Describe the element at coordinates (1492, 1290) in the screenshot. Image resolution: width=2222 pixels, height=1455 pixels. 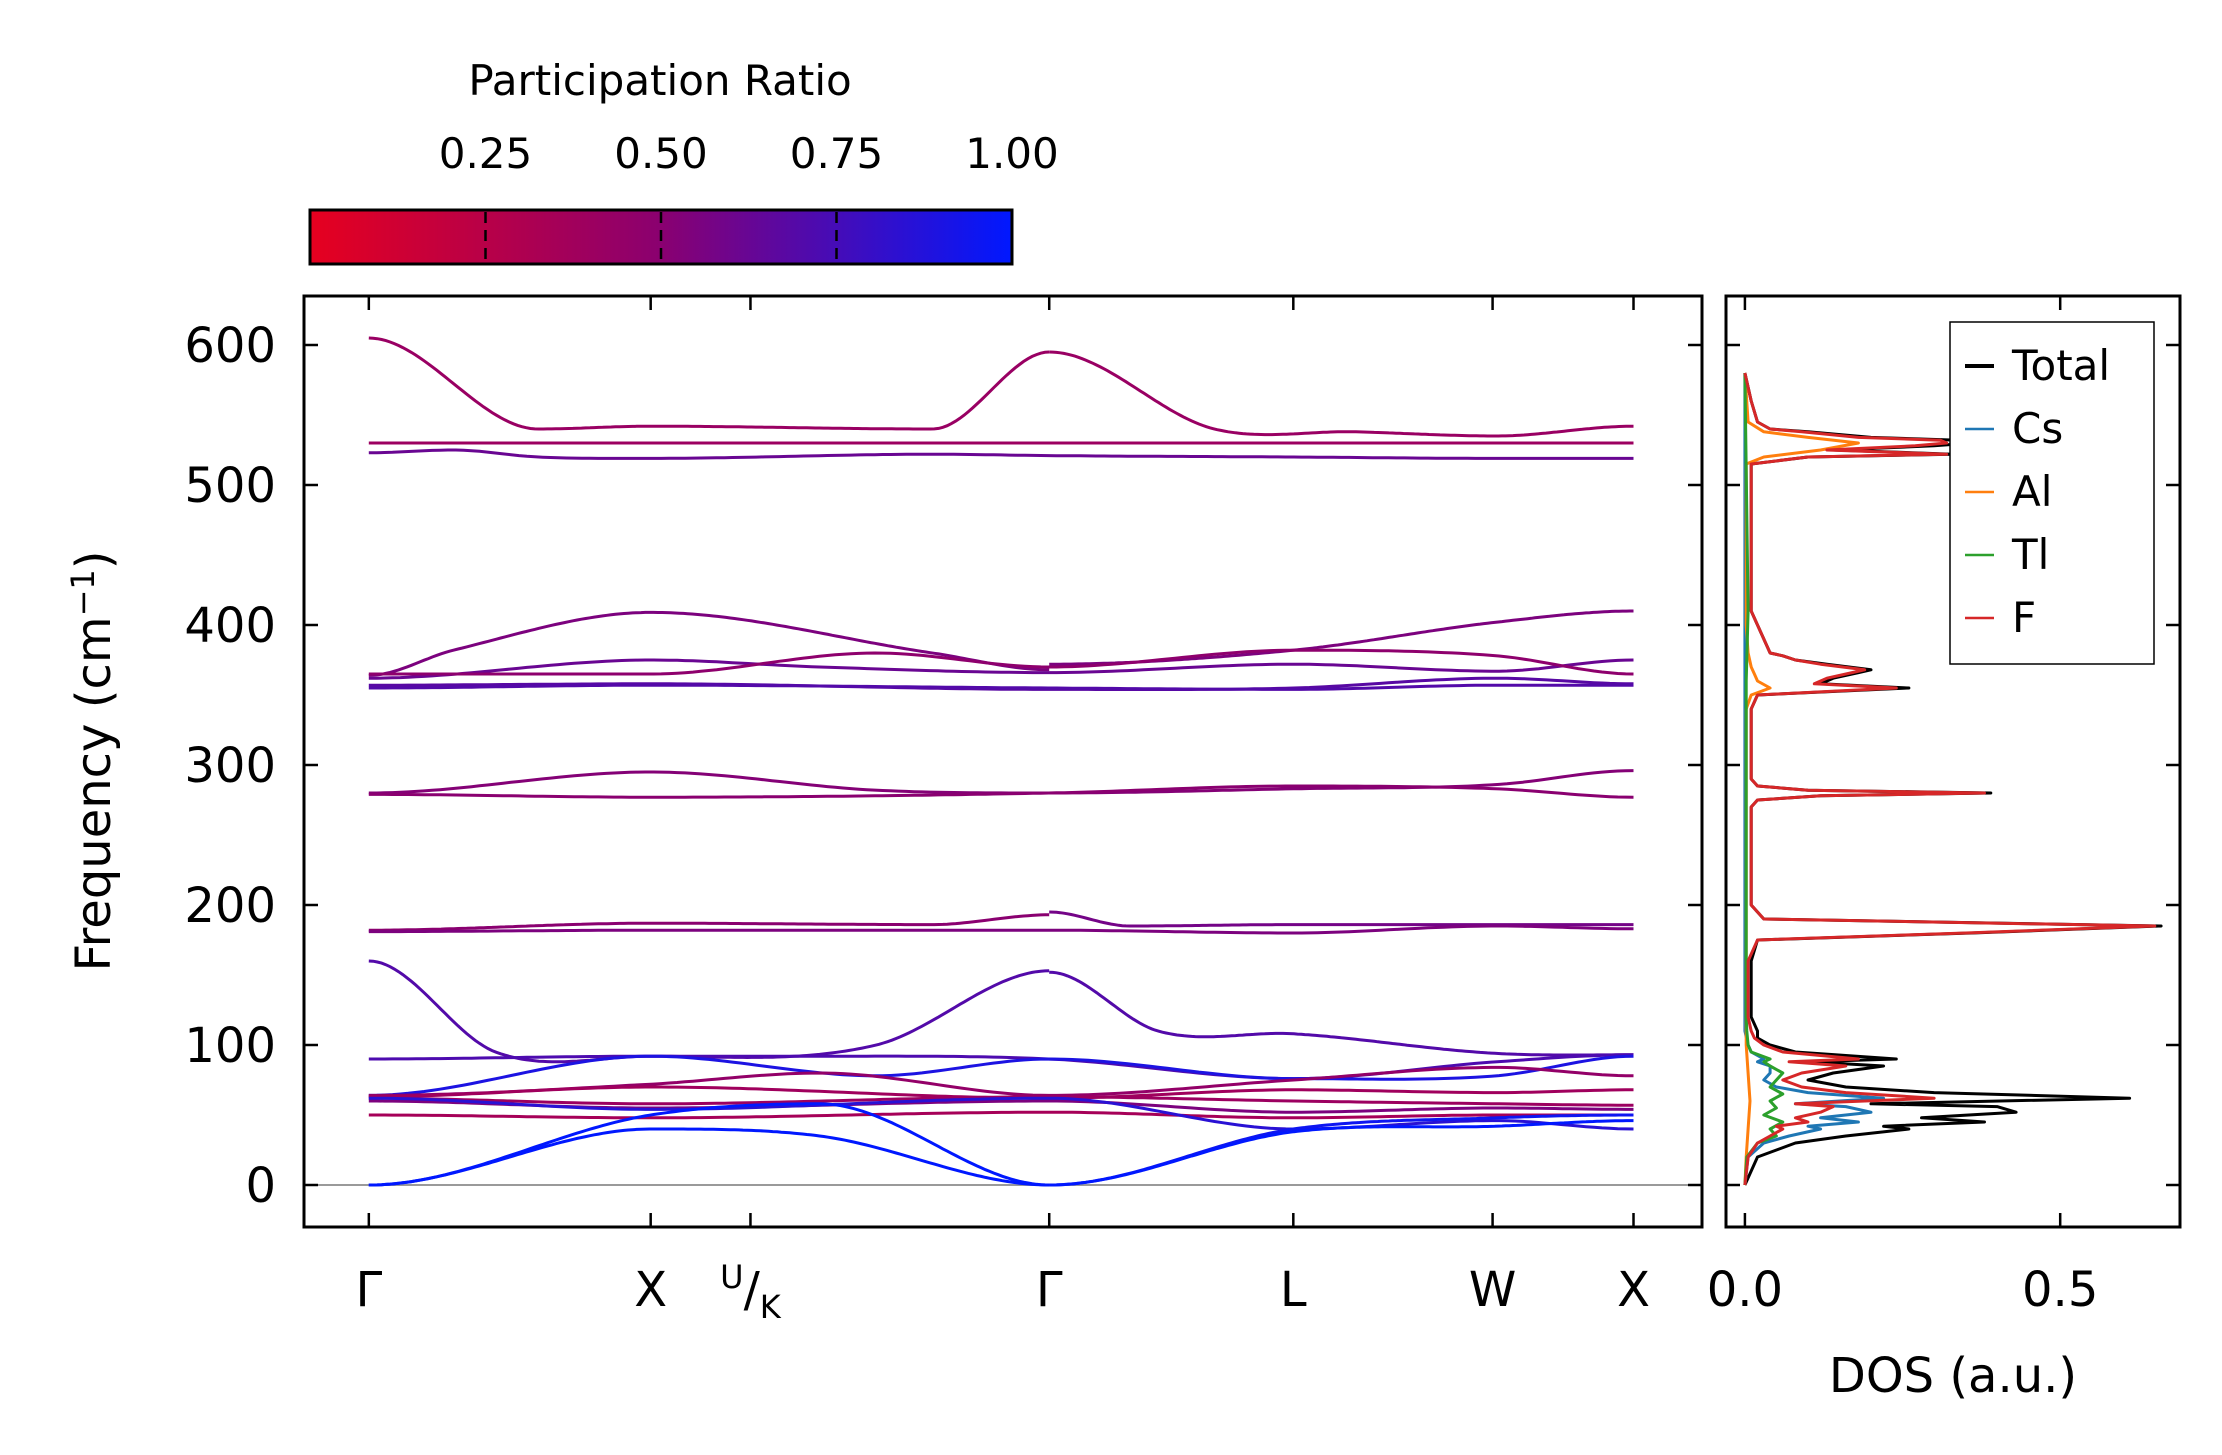
I see `kpoint-label: W` at that location.